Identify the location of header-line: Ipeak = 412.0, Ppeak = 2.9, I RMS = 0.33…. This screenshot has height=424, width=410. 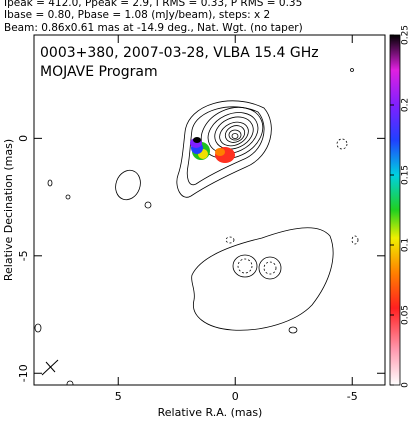
(153, 4).